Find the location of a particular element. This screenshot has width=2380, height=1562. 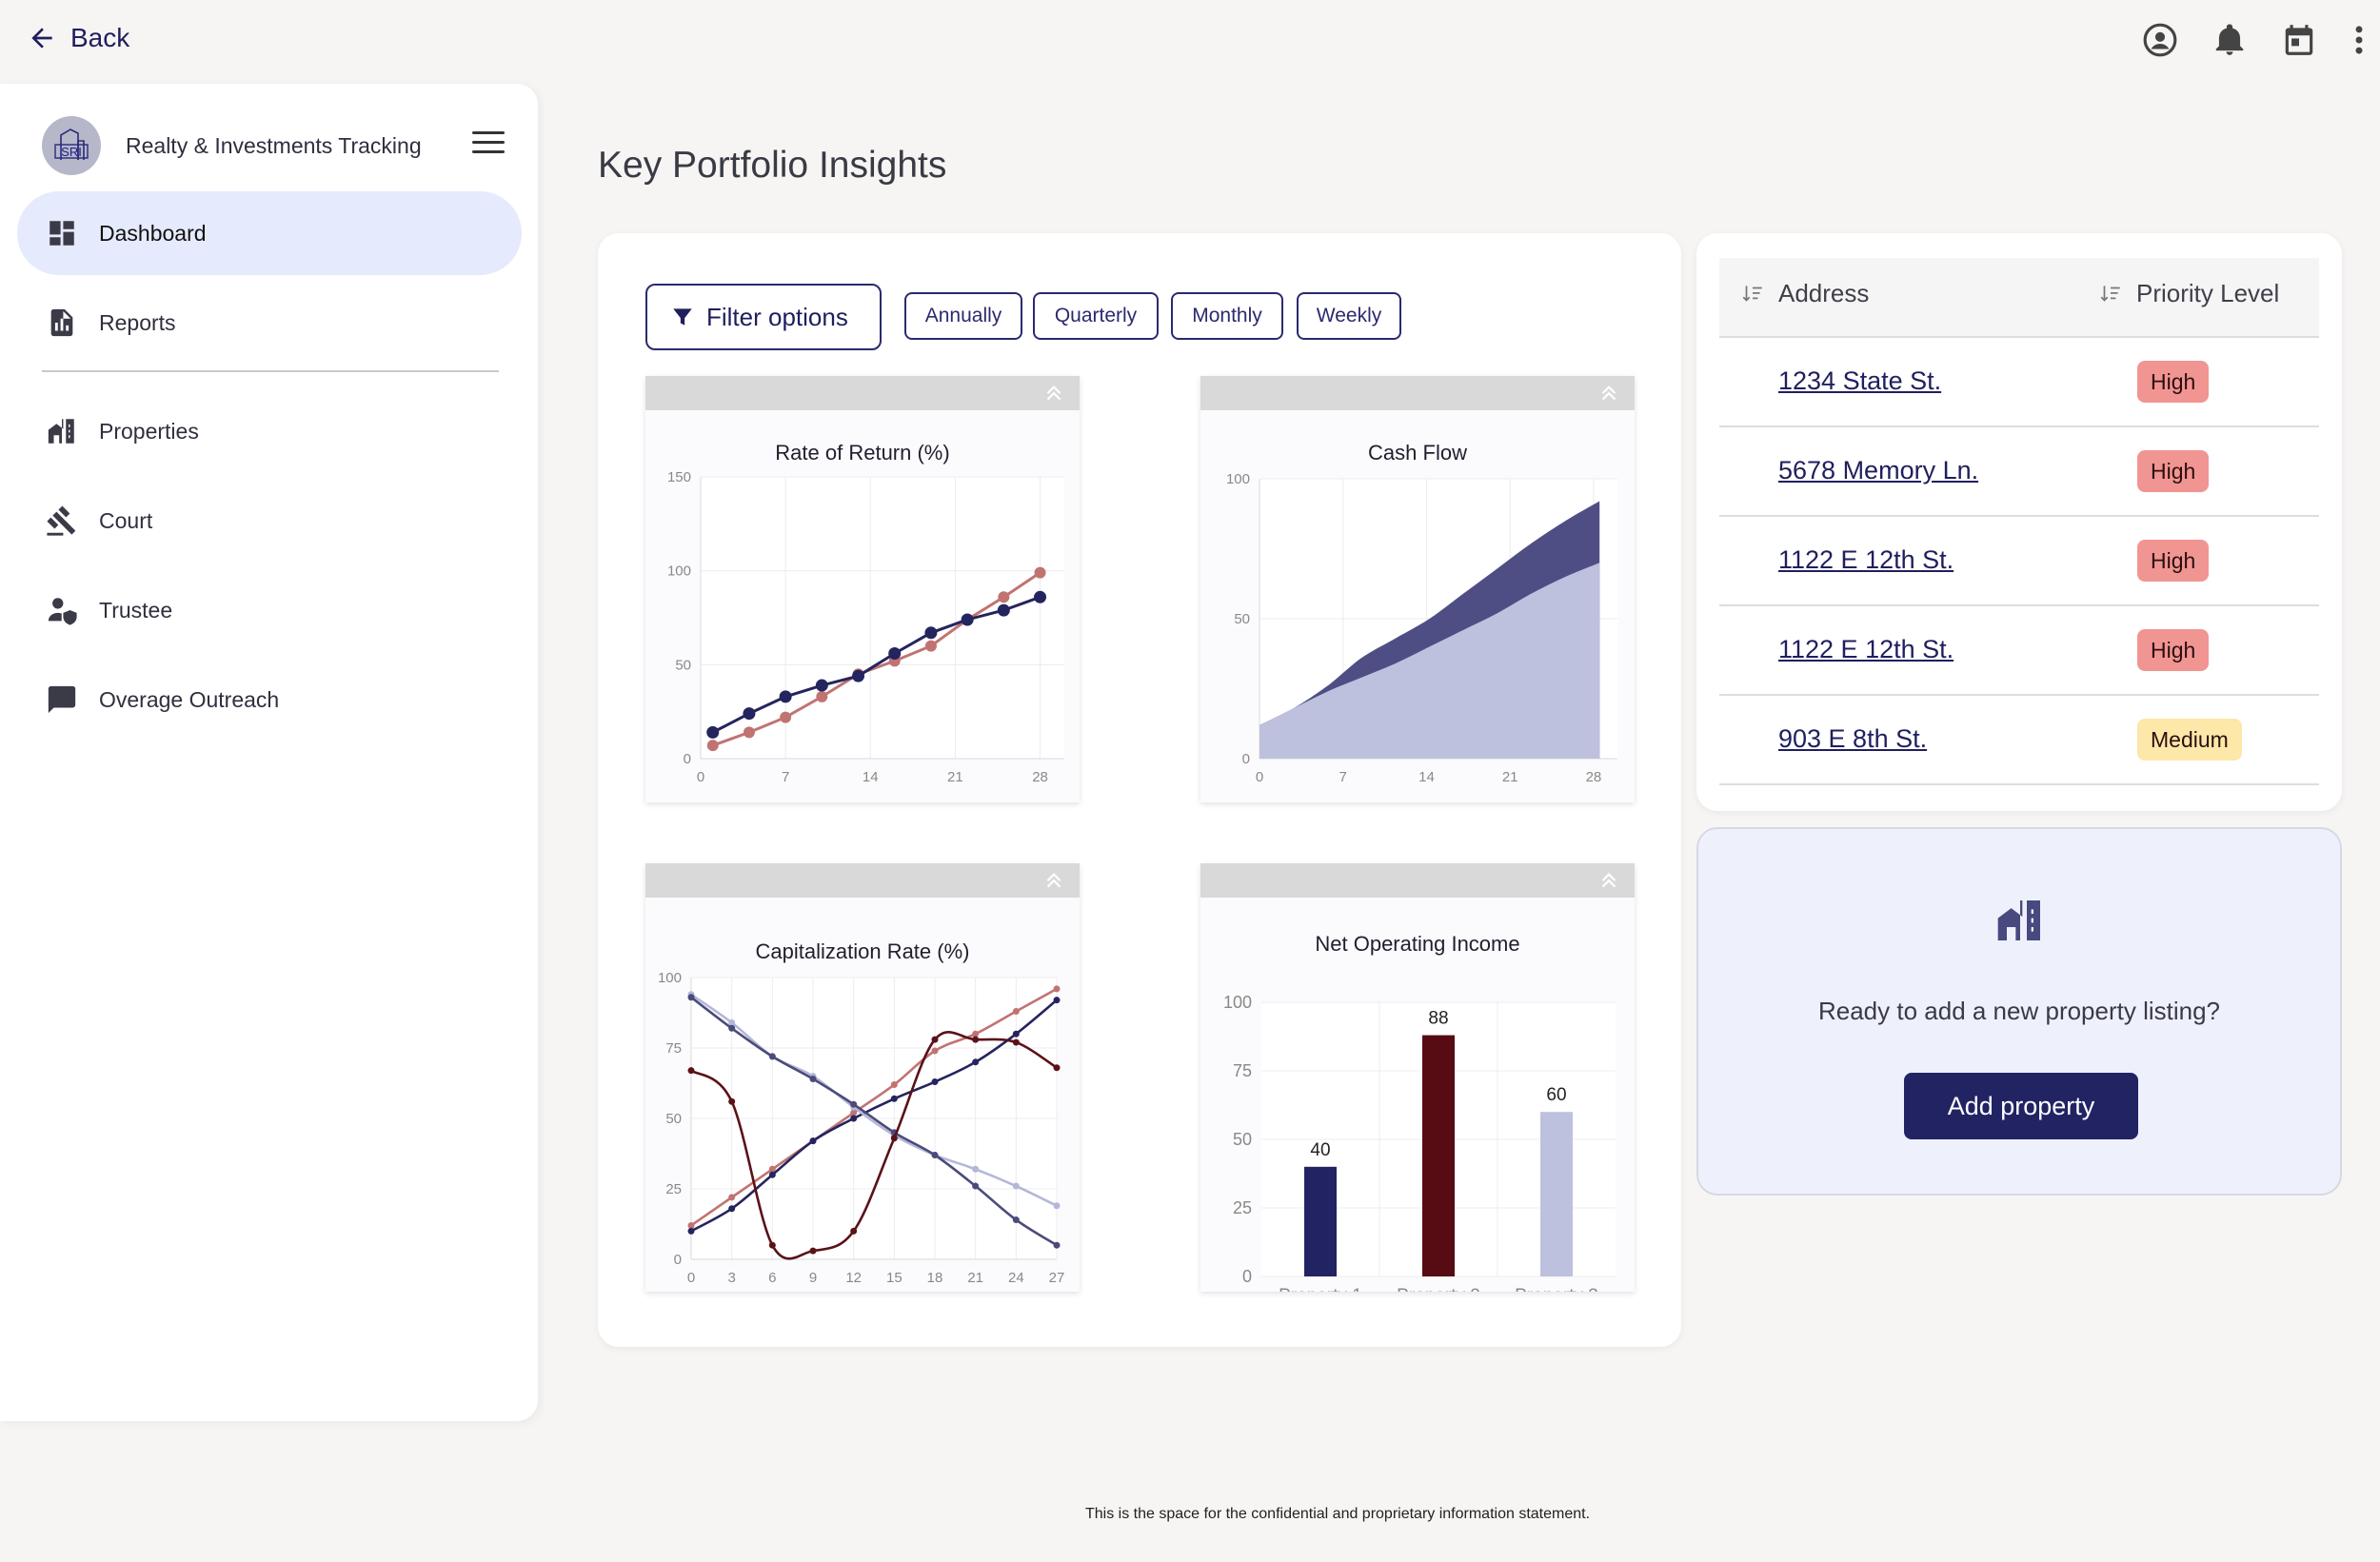

sidebar-item-label: Trustee is located at coordinates (136, 610).